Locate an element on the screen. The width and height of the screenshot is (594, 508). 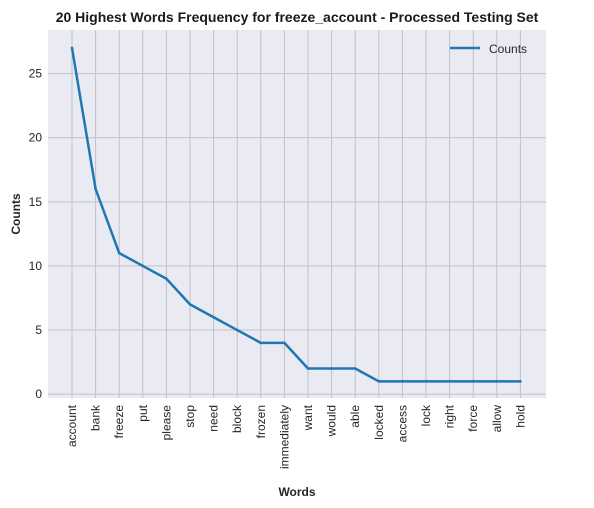
x-axis-label: Words is located at coordinates (296, 492).